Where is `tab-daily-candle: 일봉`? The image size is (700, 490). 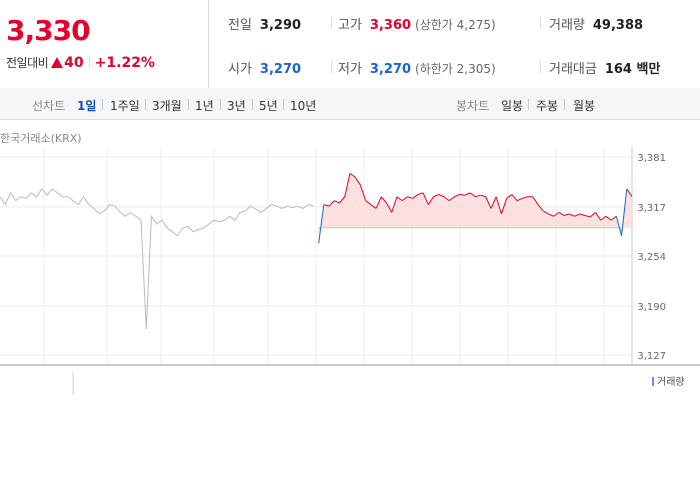 tab-daily-candle: 일봉 is located at coordinates (512, 106).